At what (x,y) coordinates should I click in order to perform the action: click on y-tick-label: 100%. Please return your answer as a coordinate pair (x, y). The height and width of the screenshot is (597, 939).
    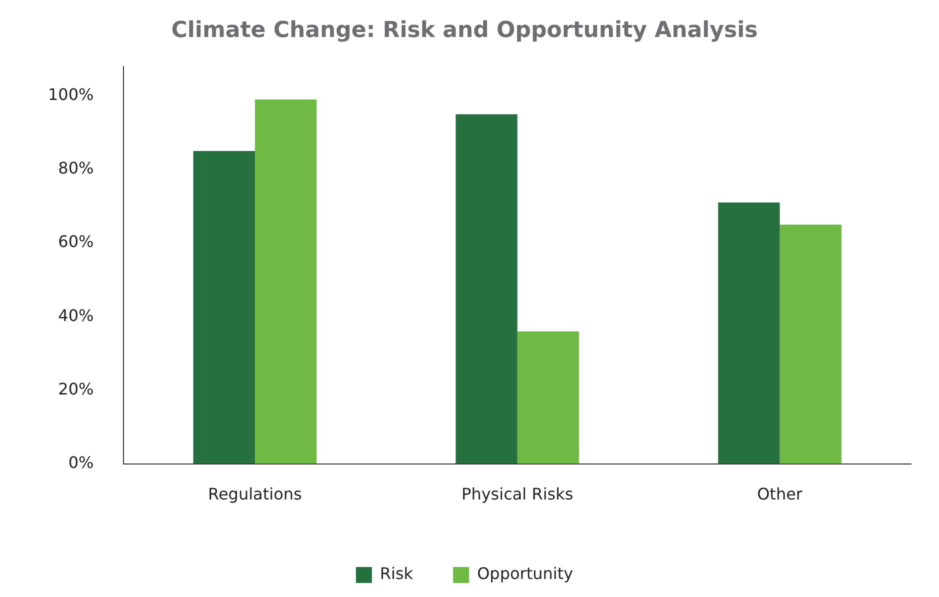
    Looking at the image, I should click on (71, 94).